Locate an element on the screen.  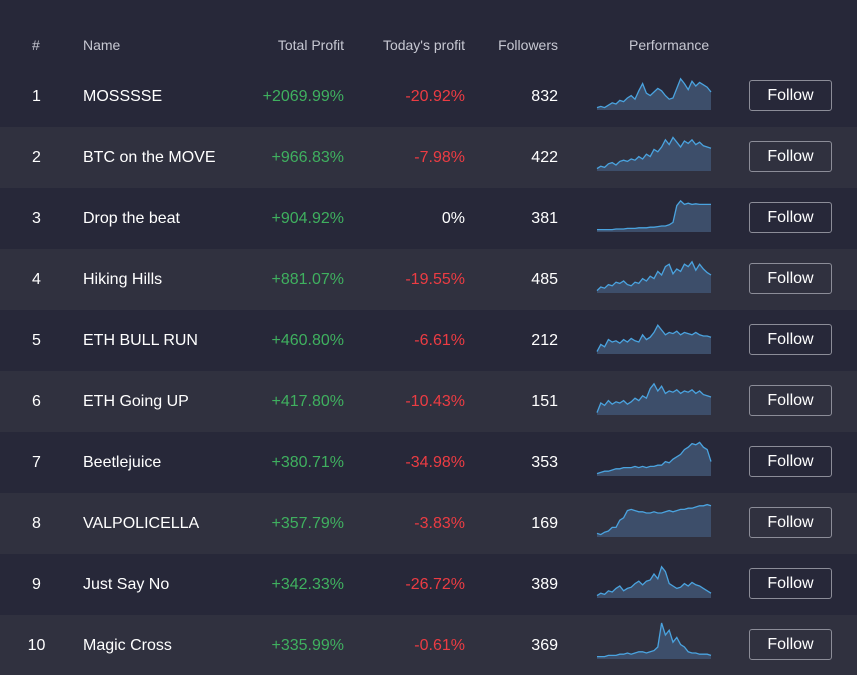
table-row: 5 ETH BULL RUN +460.80% -6.61% 212 Follow is located at coordinates (428, 340).